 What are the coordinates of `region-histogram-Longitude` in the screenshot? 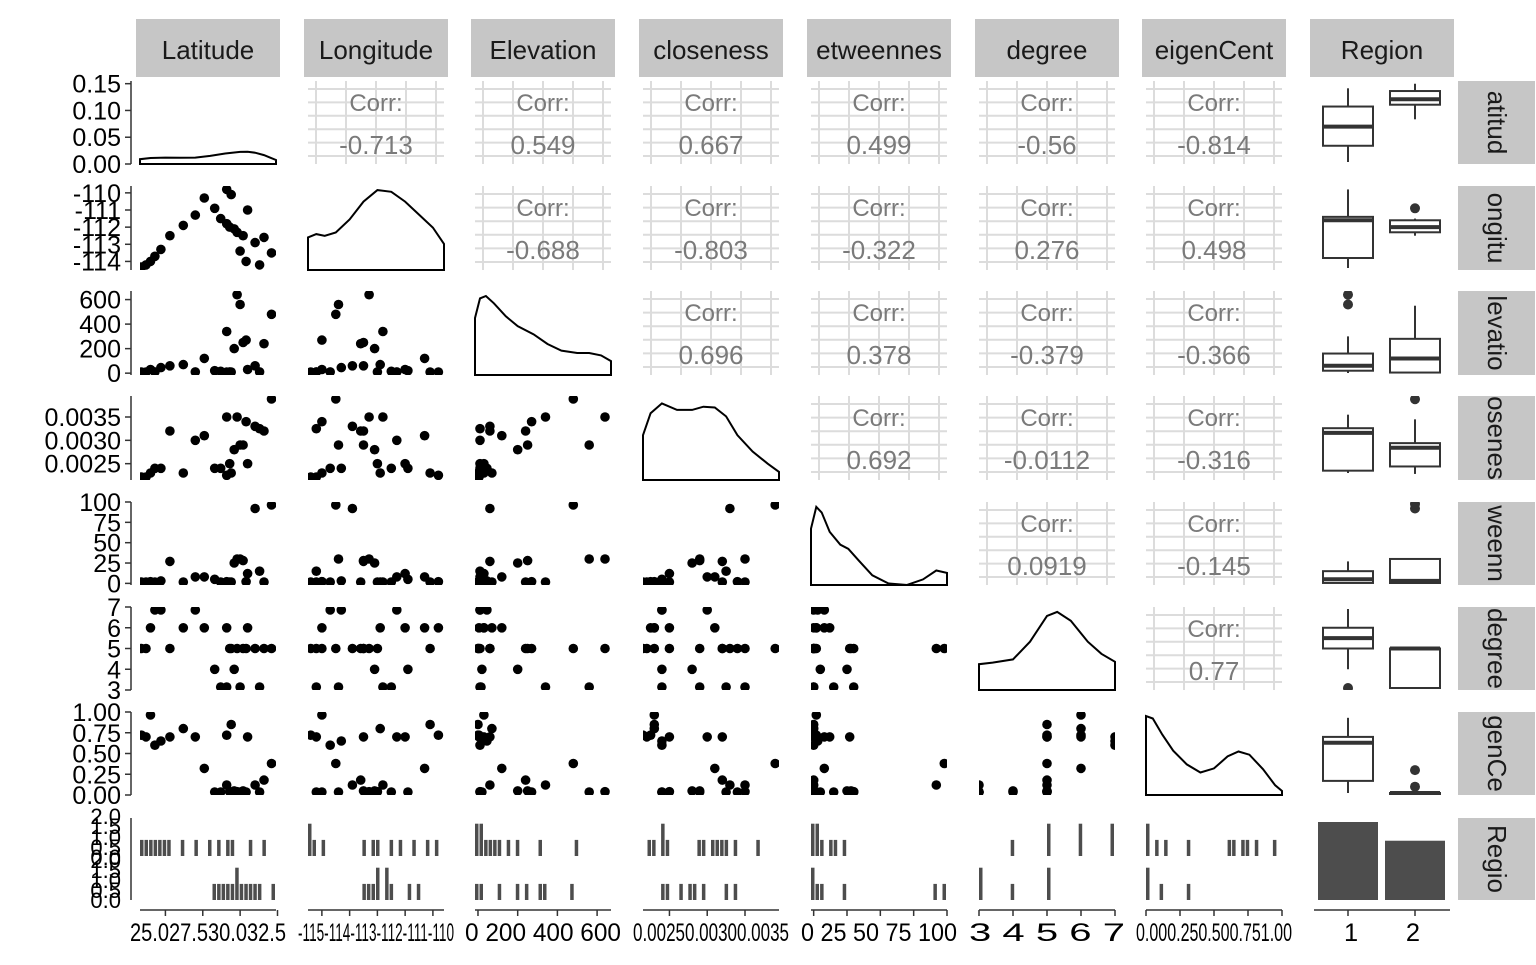 It's located at (373, 861).